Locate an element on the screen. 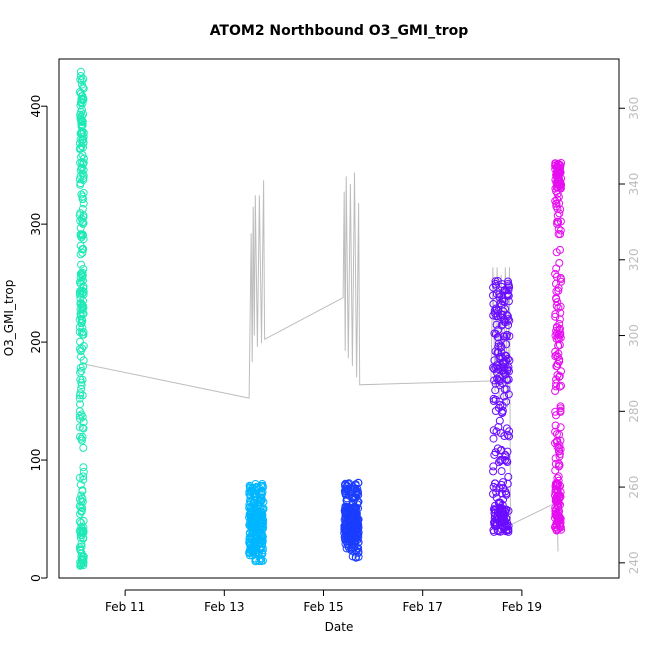 The image size is (650, 650). y-axis-label: O3_GMI_trop is located at coordinates (9, 318).